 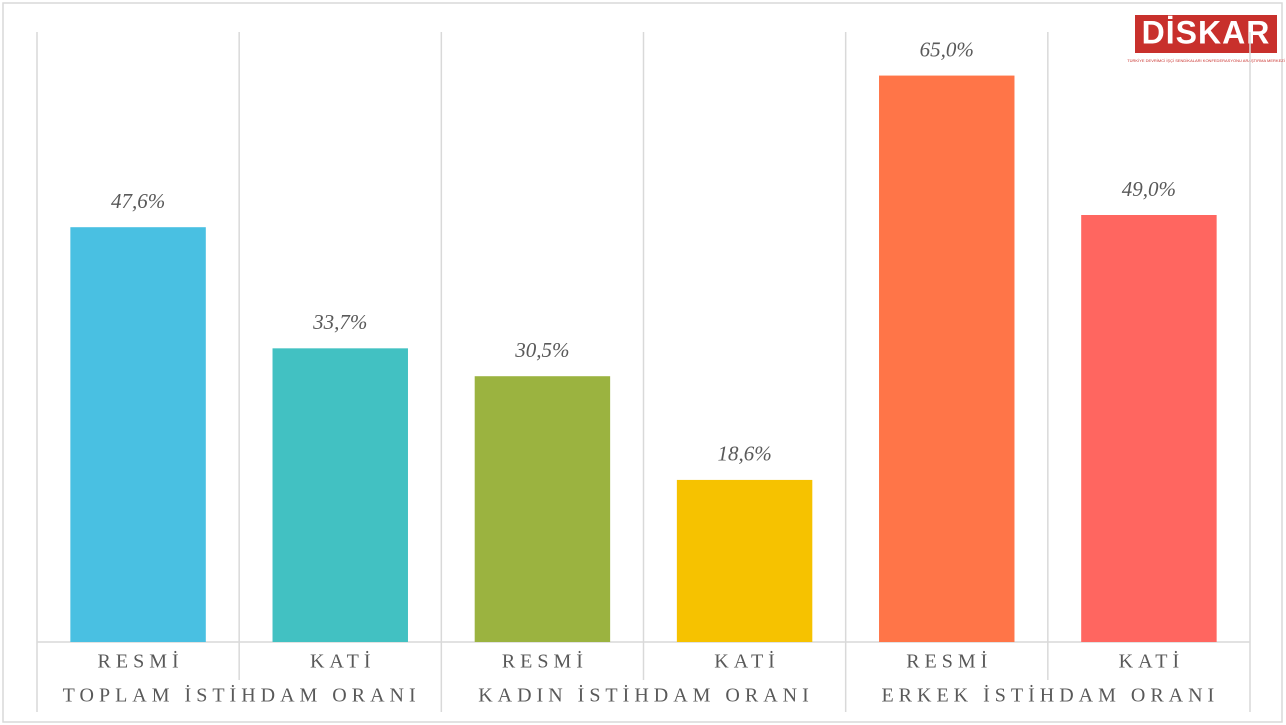 I want to click on value-label: 18,6%, so click(x=744, y=454).